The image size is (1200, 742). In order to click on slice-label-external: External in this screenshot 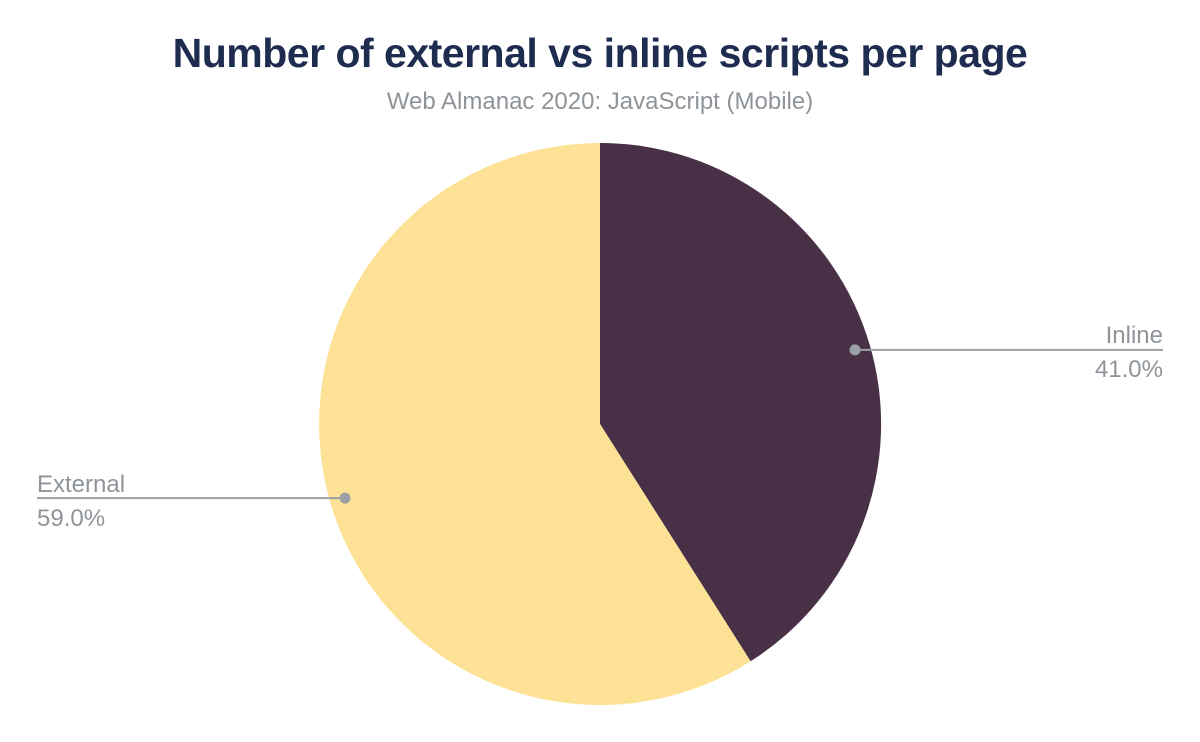, I will do `click(81, 484)`.